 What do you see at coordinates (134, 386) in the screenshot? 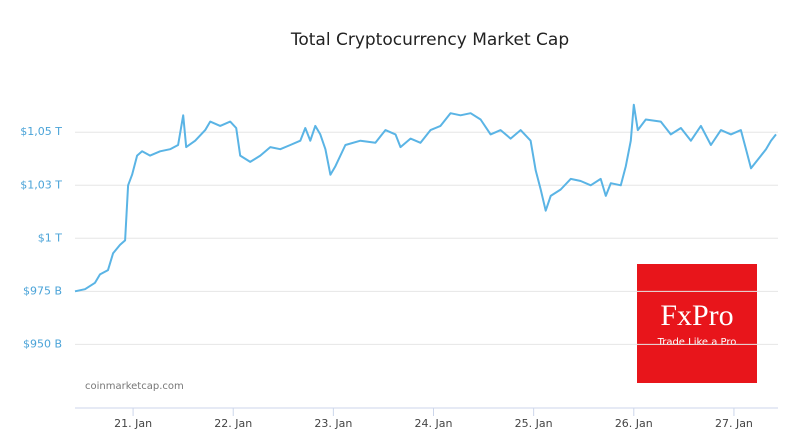
I see `source-label: coinmarketcap.com` at bounding box center [134, 386].